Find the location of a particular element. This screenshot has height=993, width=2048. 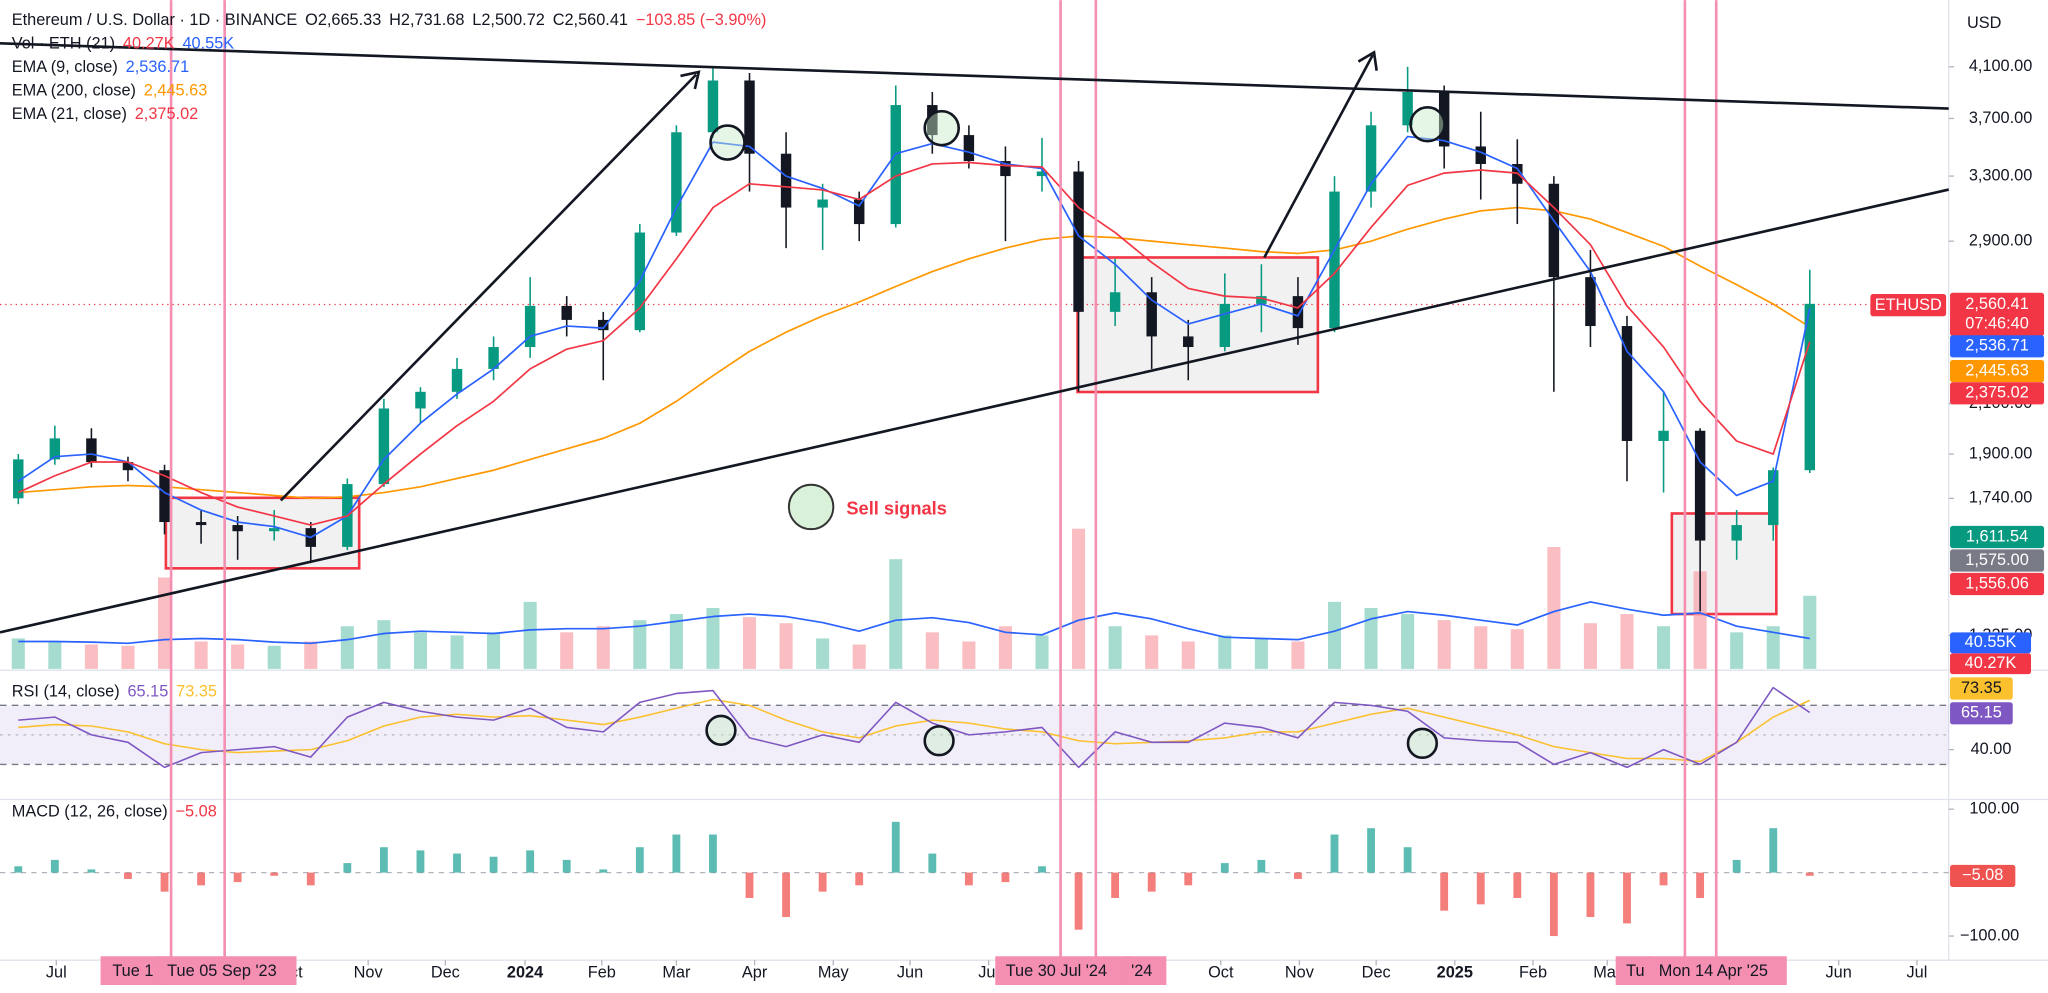

volume-ma-value: 40.55K is located at coordinates (208, 44).